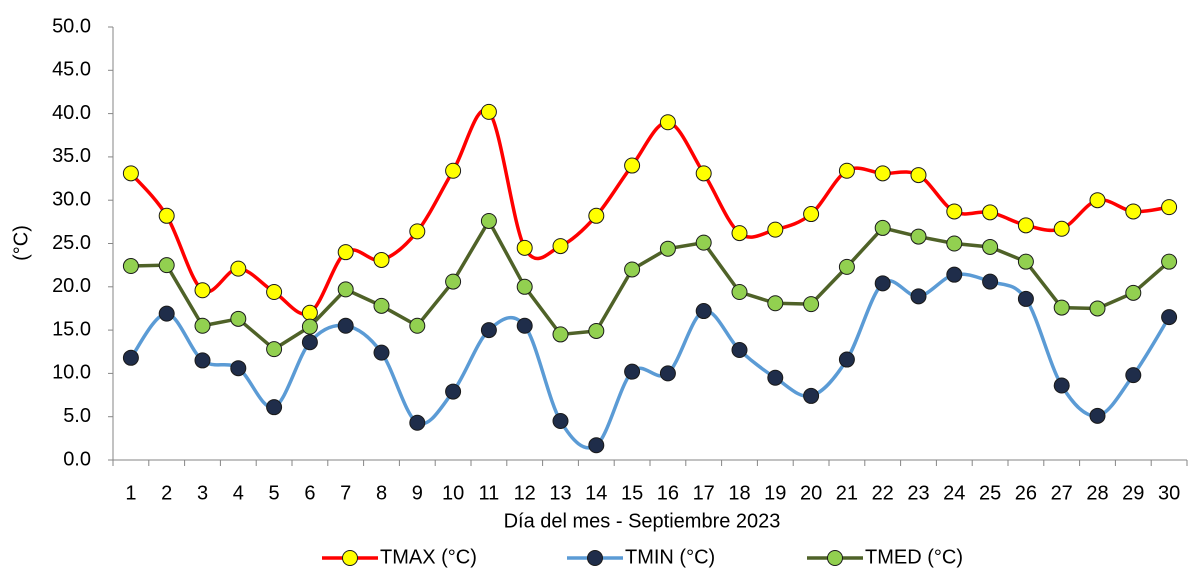  Describe the element at coordinates (274, 493) in the screenshot. I see `x-tick-label: 5` at that location.